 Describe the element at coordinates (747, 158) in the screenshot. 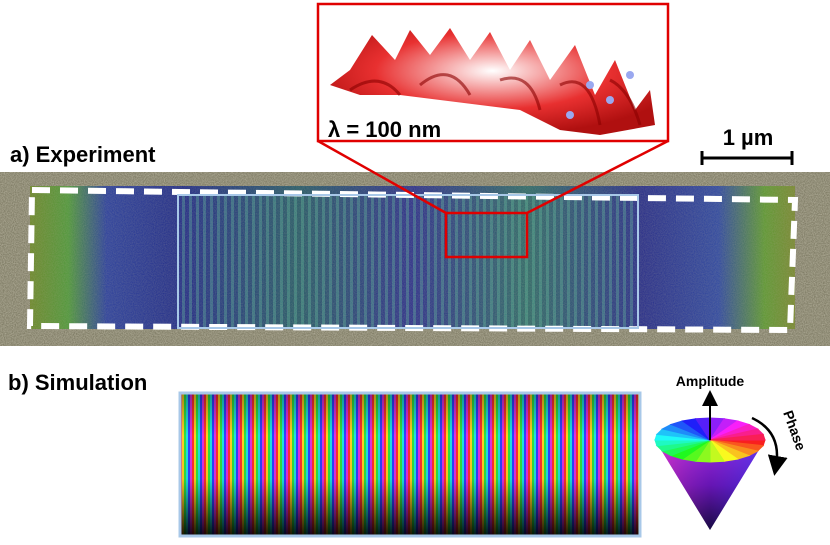

I see `scale-bar` at that location.